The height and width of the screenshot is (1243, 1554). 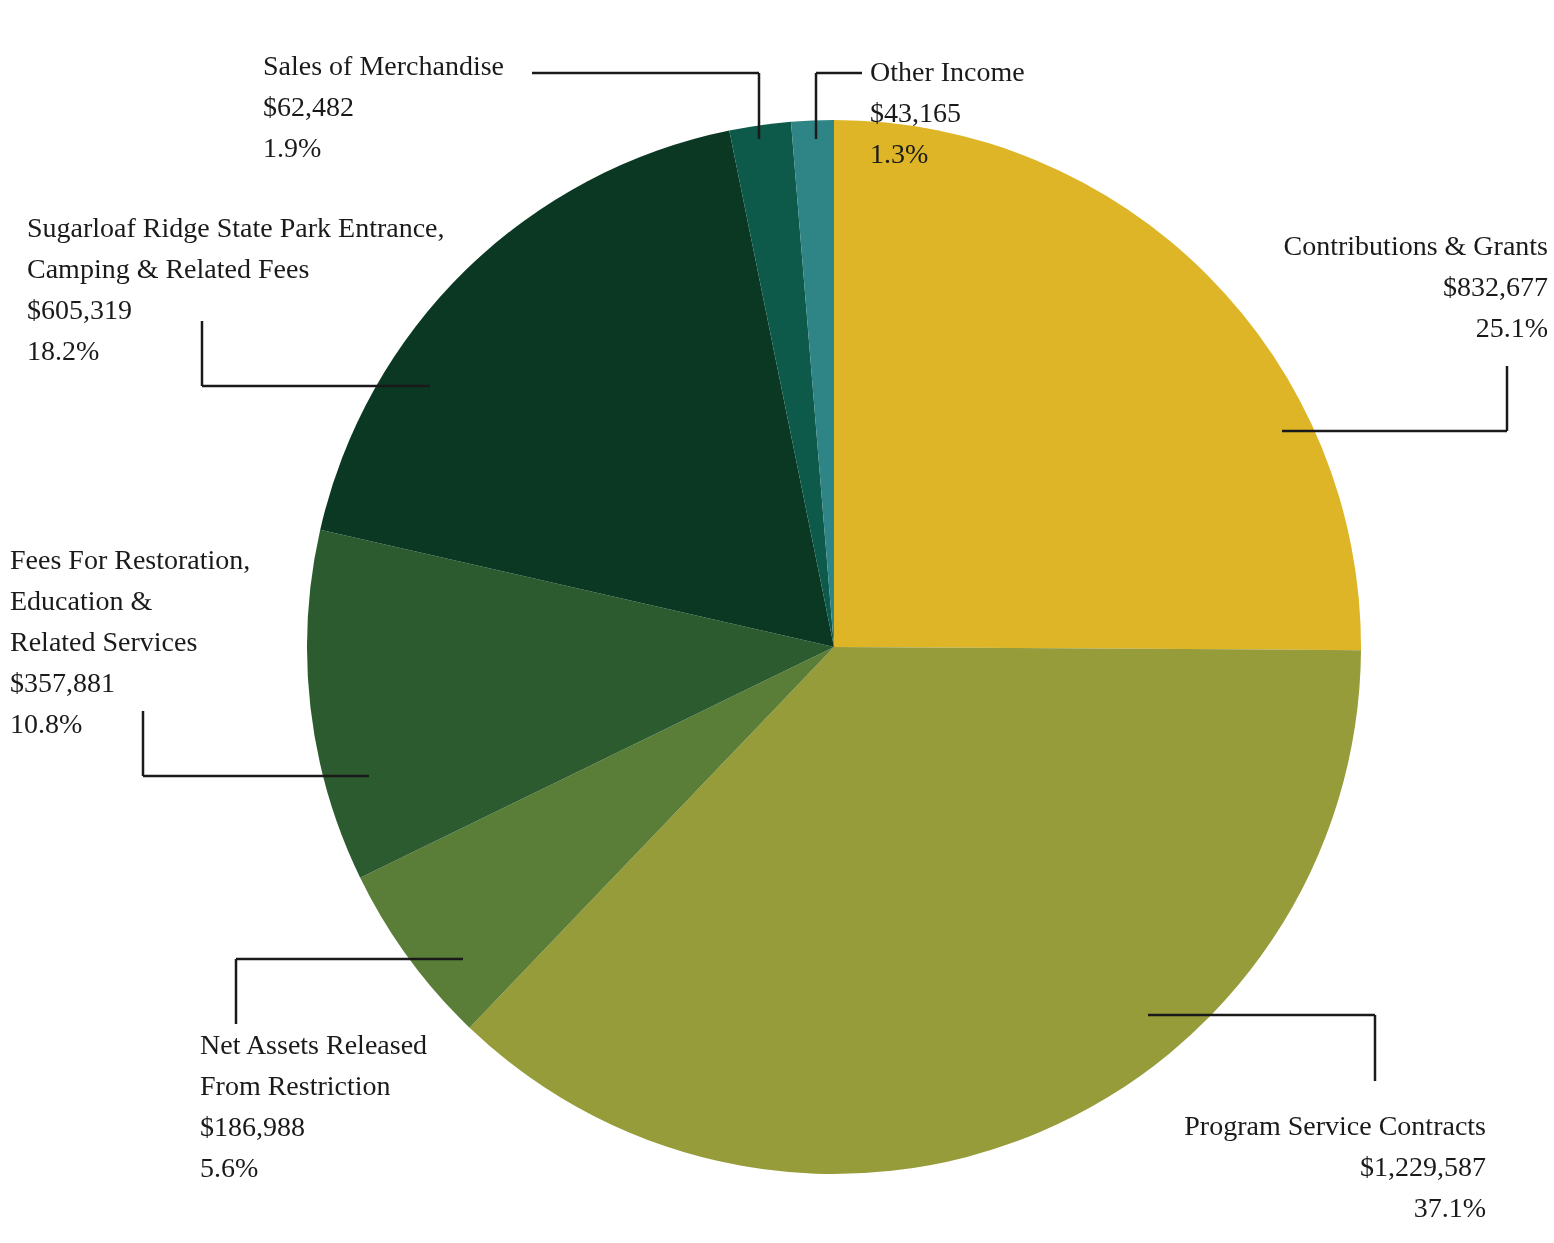 What do you see at coordinates (308, 127) in the screenshot?
I see `data-label: $62,482 1.9%` at bounding box center [308, 127].